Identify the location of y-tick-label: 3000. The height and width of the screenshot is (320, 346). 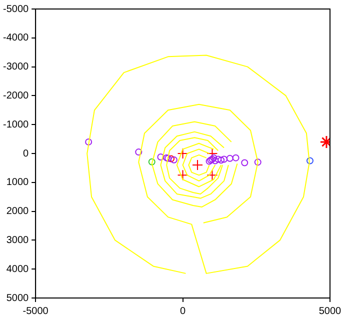
(18, 240).